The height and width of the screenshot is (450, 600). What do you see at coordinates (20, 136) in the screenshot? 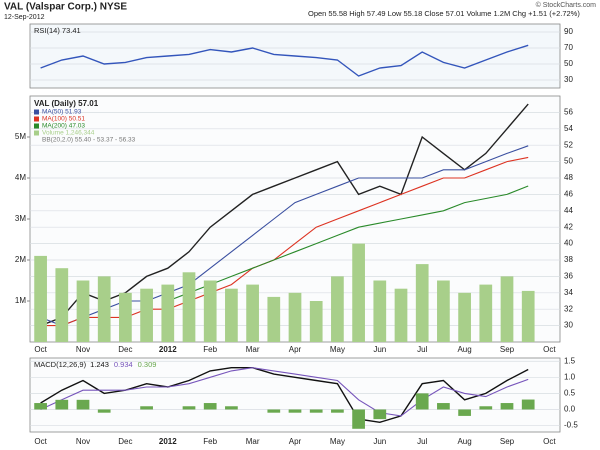
I see `y-tick-label: 5M` at bounding box center [20, 136].